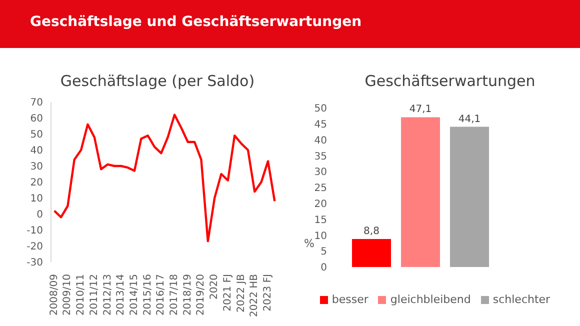 The width and height of the screenshot is (580, 326). What do you see at coordinates (350, 299) in the screenshot?
I see `legend-label: besser` at bounding box center [350, 299].